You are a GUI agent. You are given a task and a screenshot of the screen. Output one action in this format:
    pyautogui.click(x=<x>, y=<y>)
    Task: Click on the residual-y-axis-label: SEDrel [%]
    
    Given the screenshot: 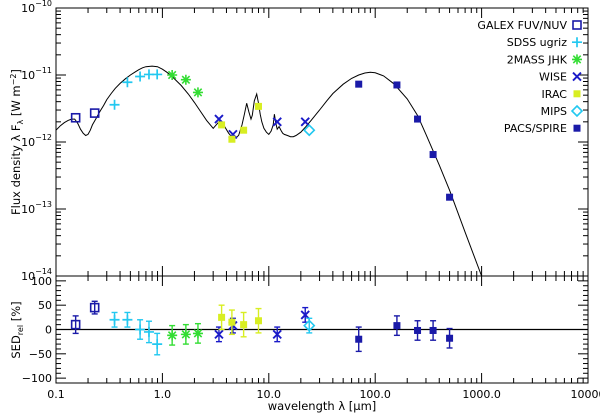 What is the action you would take?
    pyautogui.click(x=17, y=329)
    